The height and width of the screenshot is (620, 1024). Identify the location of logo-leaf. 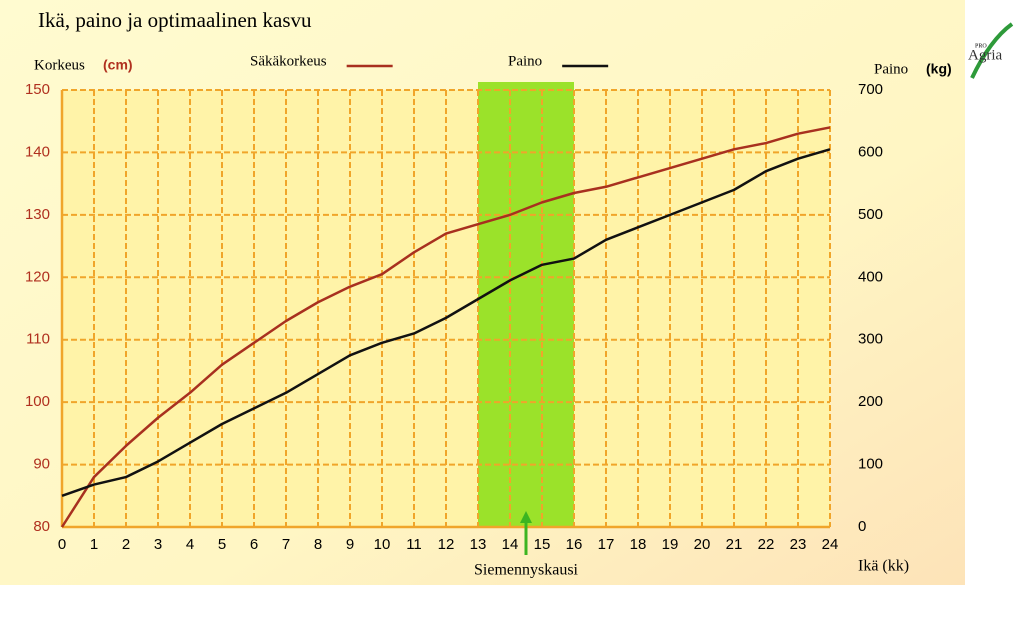
(992, 50).